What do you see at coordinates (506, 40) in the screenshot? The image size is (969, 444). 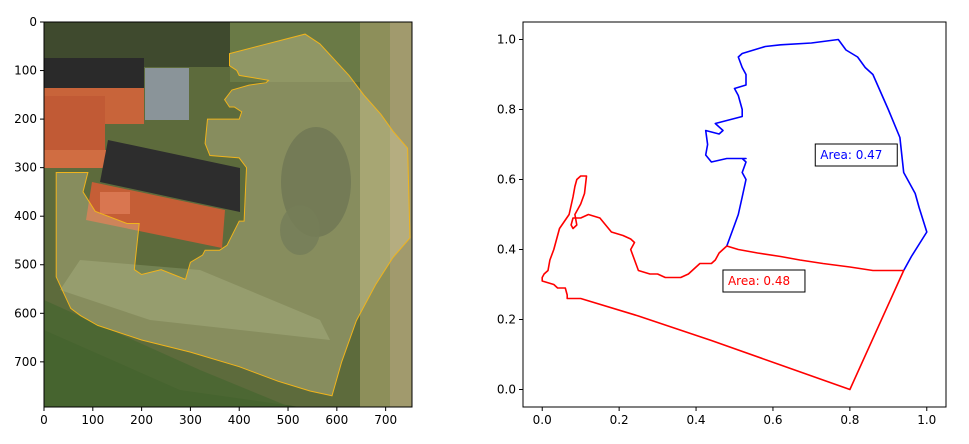 I see `right-y-tick-label: 1.0` at bounding box center [506, 40].